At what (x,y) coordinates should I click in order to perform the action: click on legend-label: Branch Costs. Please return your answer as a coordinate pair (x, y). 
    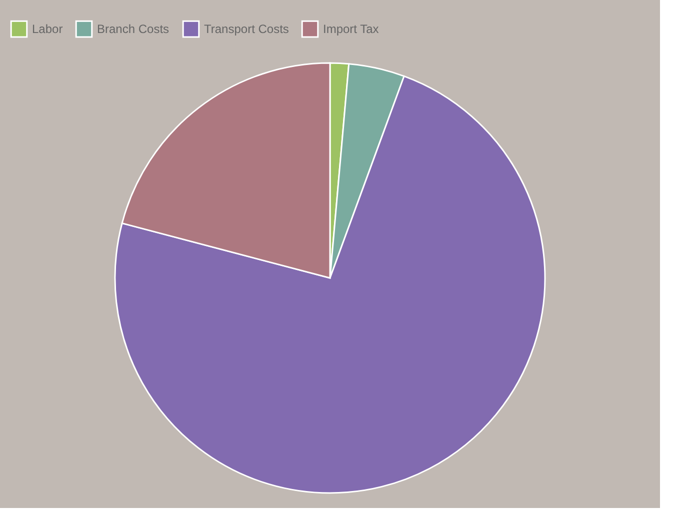
    Looking at the image, I should click on (133, 29).